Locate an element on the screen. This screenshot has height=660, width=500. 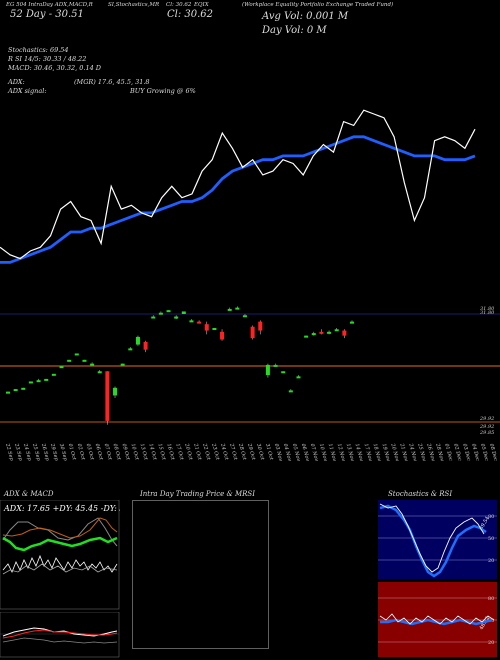
date-label: 23 Oct is located at coordinates (215, 452).